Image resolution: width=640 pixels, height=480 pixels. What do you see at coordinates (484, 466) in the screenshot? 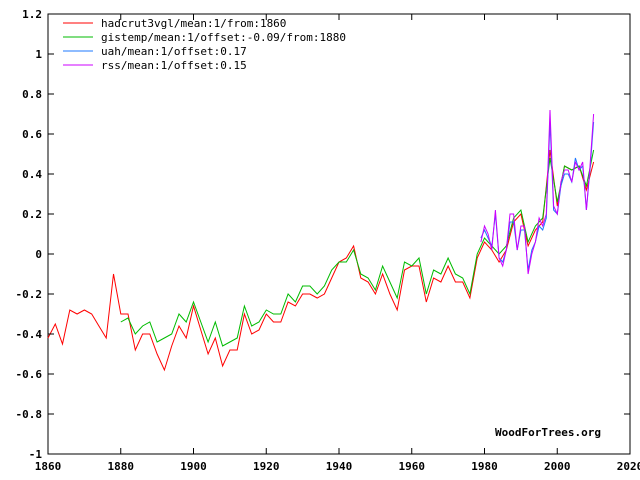
I see `x-tick-label: 1980` at bounding box center [484, 466].